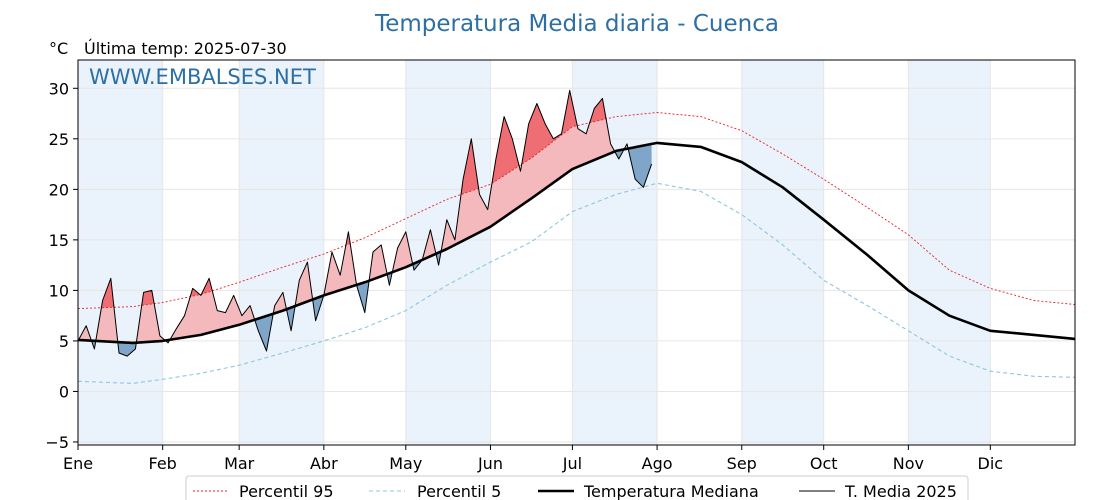 This screenshot has height=500, width=1120. I want to click on x-tick-label: Dic, so click(991, 463).